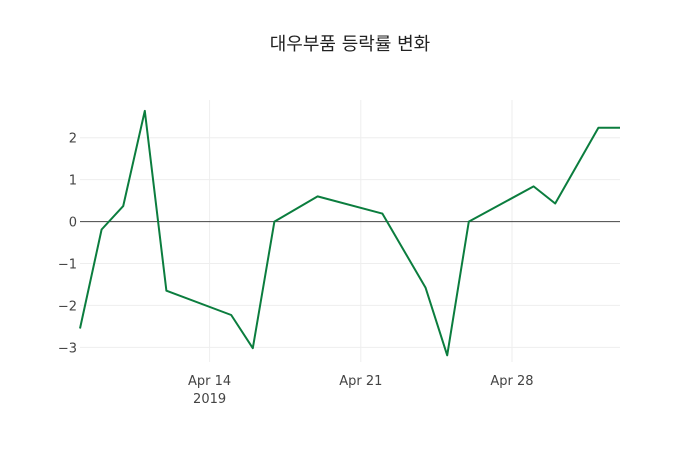 Image resolution: width=700 pixels, height=454 pixels. What do you see at coordinates (67, 348) in the screenshot?
I see `y-tick-label: −3` at bounding box center [67, 348].